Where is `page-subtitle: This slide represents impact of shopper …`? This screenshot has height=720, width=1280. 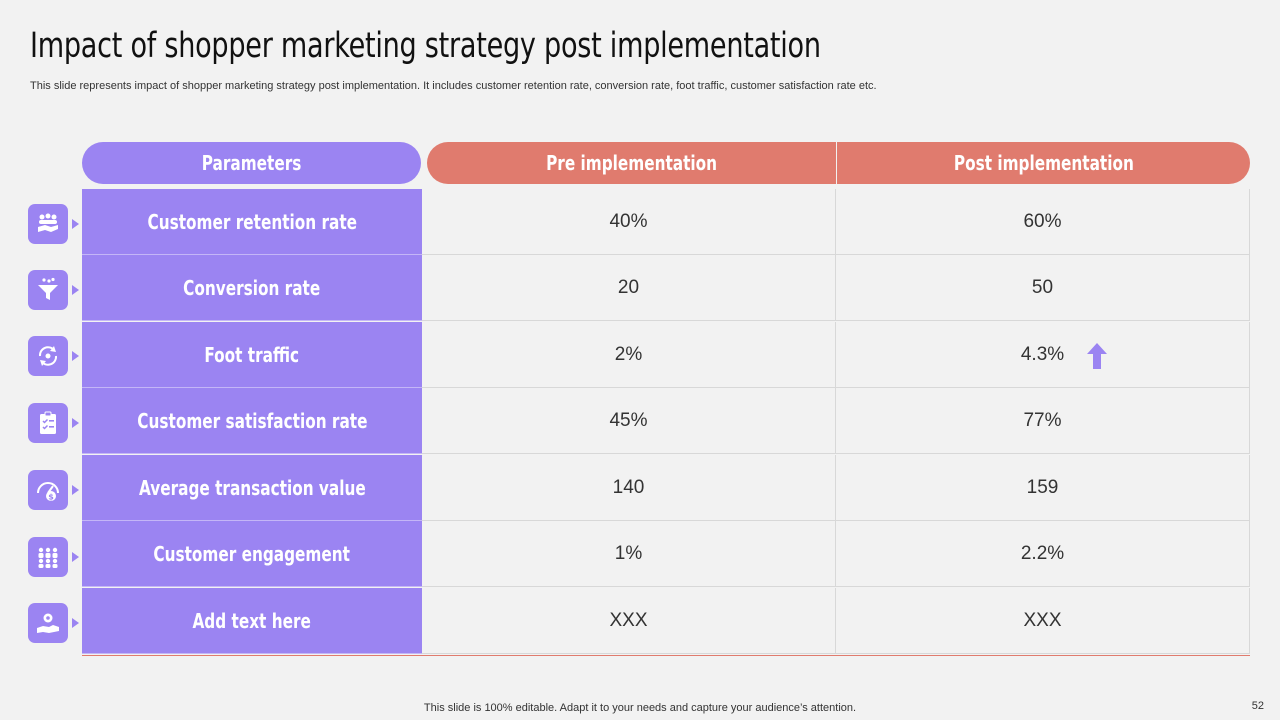 page-subtitle: This slide represents impact of shopper … is located at coordinates (453, 86).